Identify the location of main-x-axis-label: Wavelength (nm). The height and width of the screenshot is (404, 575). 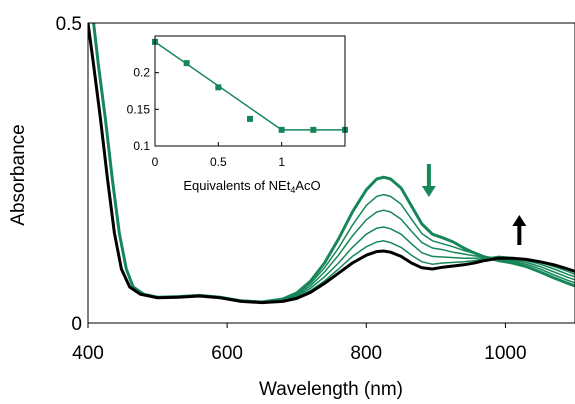
(331, 389).